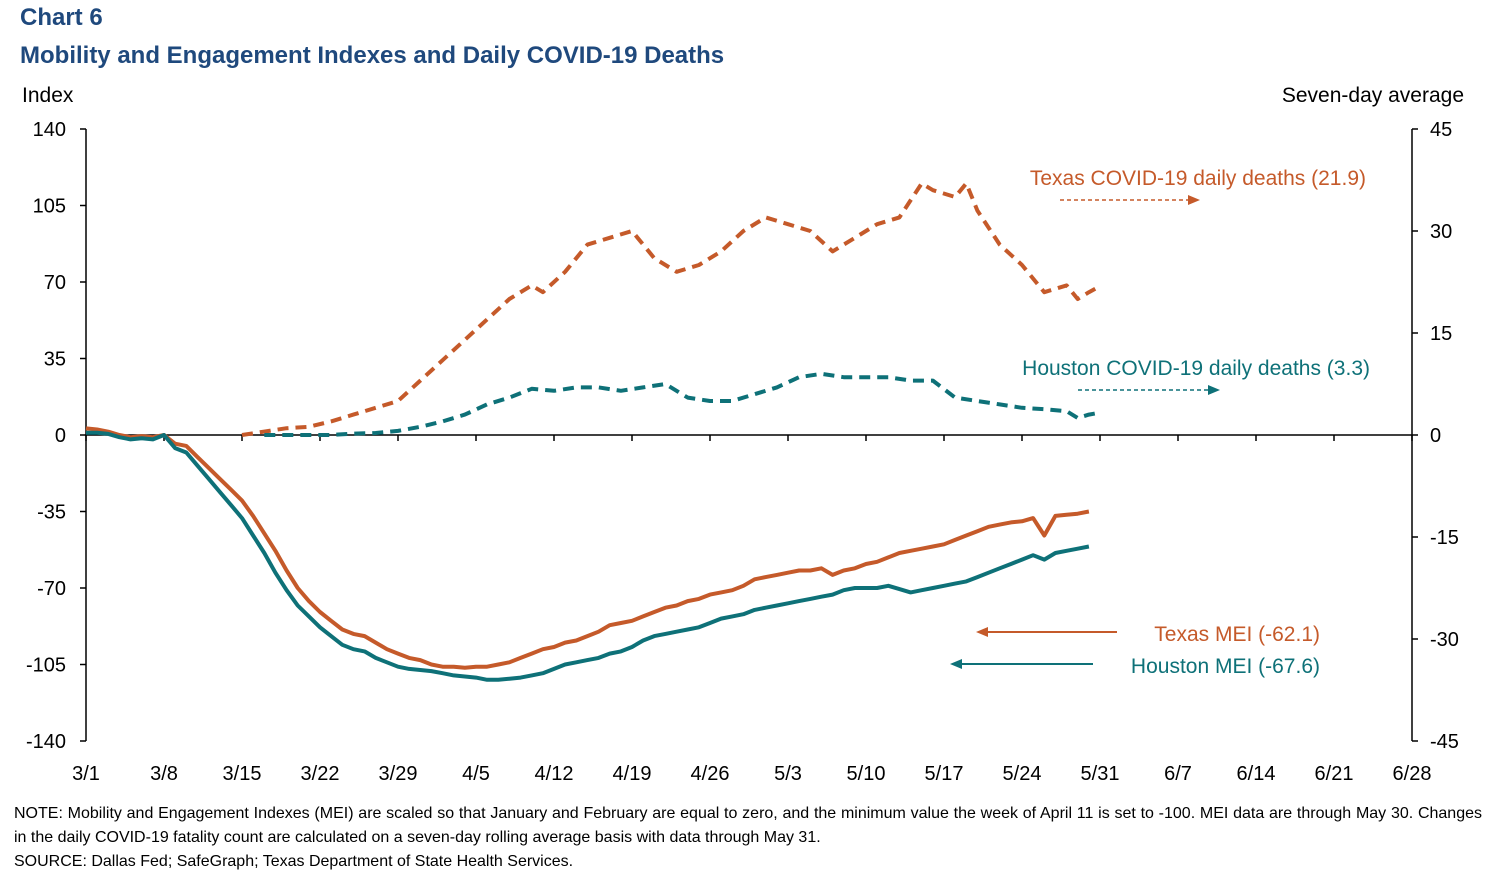 Image resolution: width=1494 pixels, height=882 pixels. What do you see at coordinates (476, 774) in the screenshot?
I see `x-tick-label: 4/5` at bounding box center [476, 774].